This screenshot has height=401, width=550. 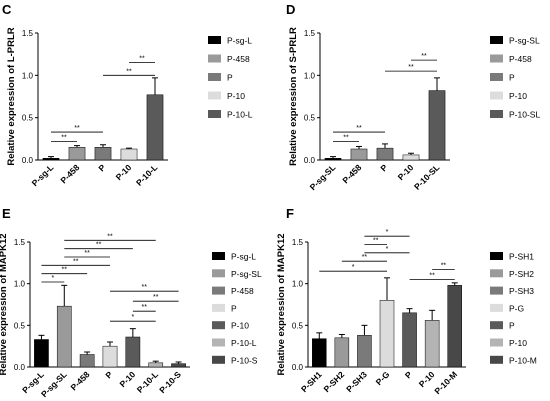 What do you see at coordinates (4, 304) in the screenshot?
I see `y-axis-title-e: Relative expression of MAPK12` at bounding box center [4, 304].